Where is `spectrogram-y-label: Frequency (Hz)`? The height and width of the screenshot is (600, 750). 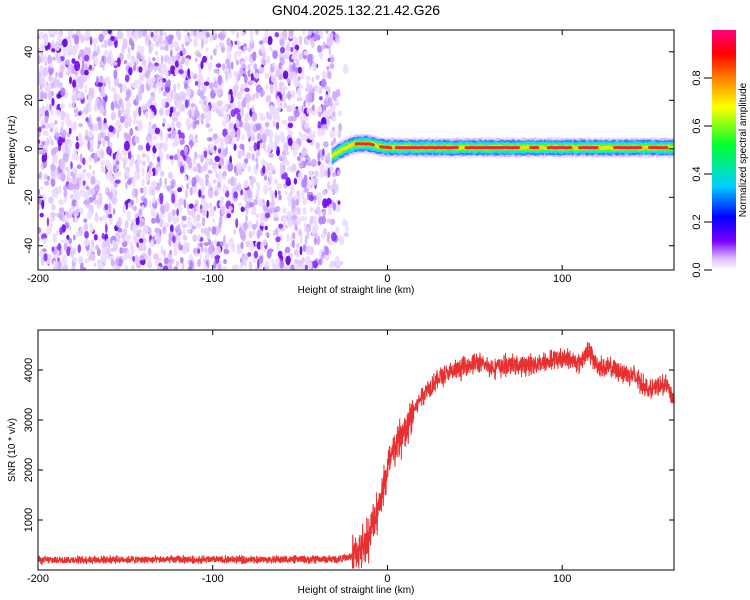 spectrogram-y-label: Frequency (Hz) is located at coordinates (12, 150).